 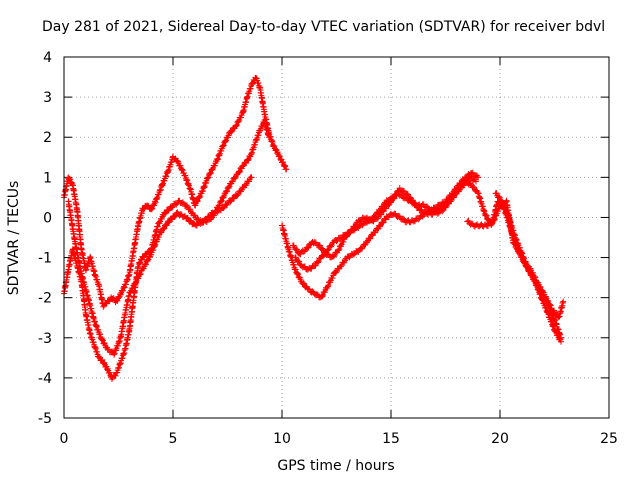 What do you see at coordinates (335, 466) in the screenshot?
I see `x-axis-label: GPS time / hours` at bounding box center [335, 466].